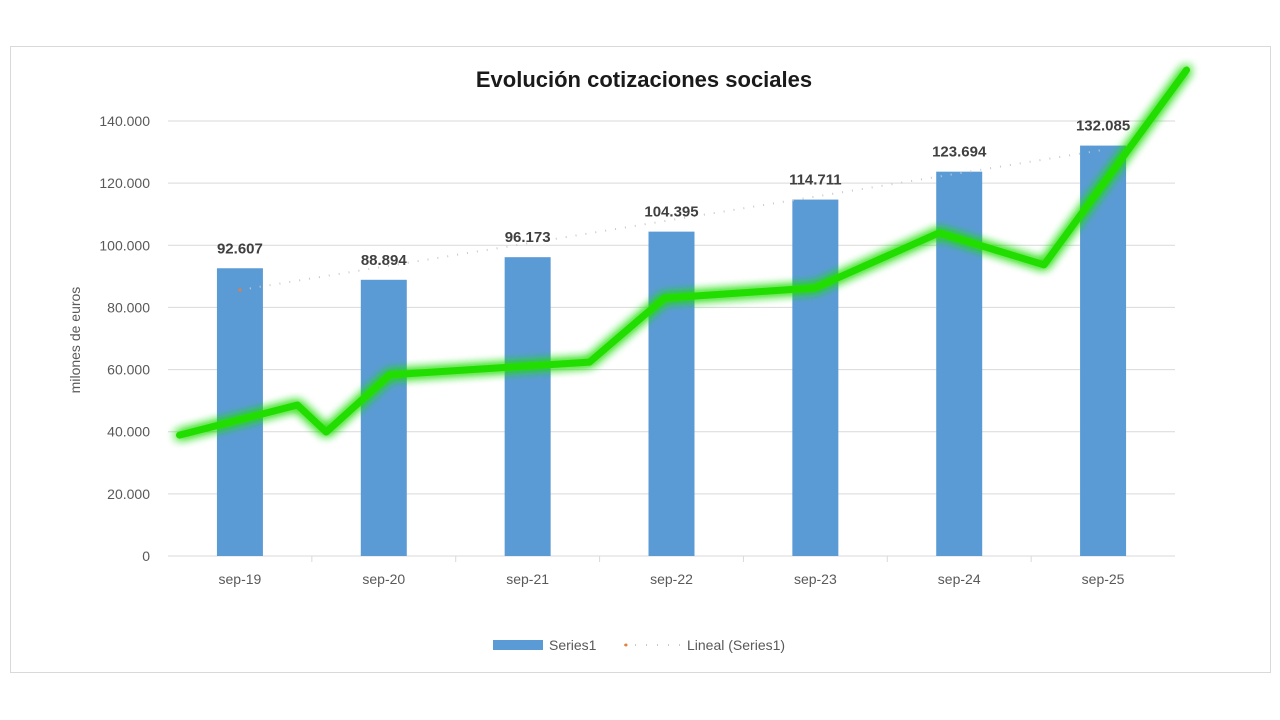  I want to click on y-tick-label: 0, so click(146, 556).